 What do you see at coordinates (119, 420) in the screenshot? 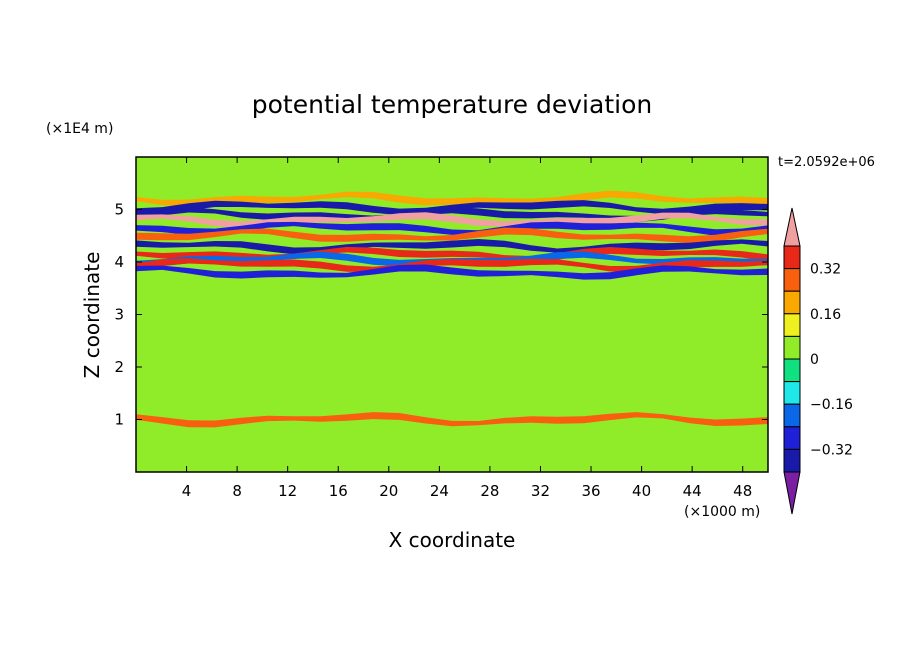
I see `y-tick-label: 1` at bounding box center [119, 420].